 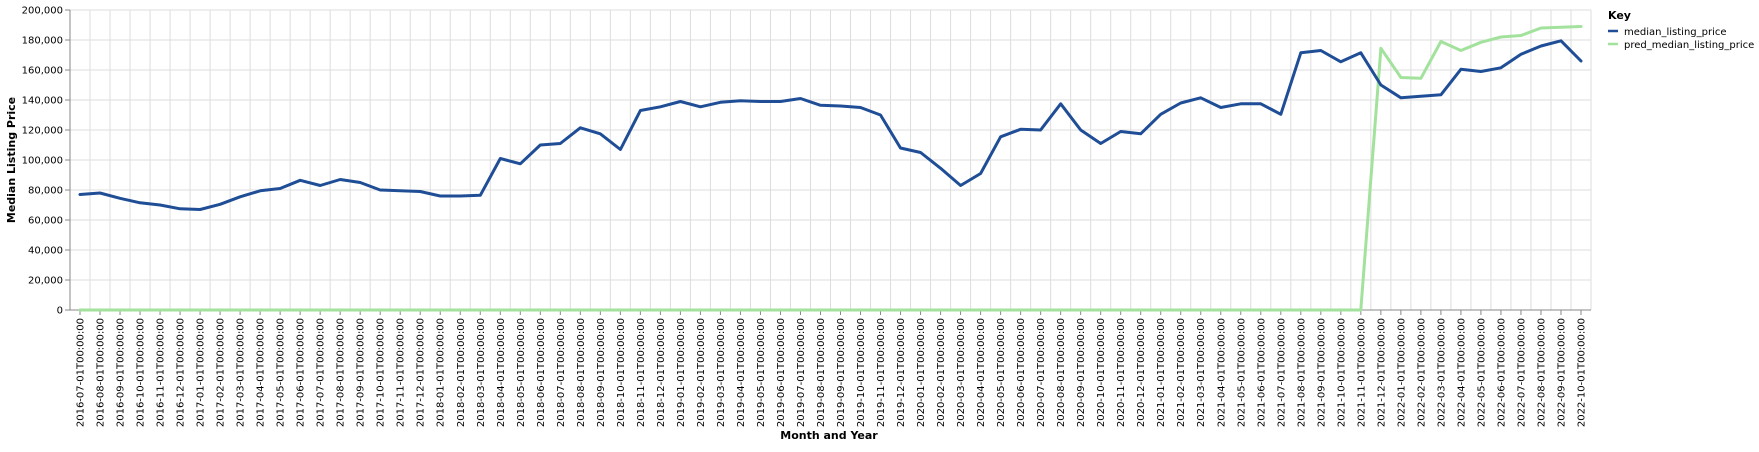 I want to click on x-tick-label: 2022-01-01T00:00:00, so click(x=1401, y=372).